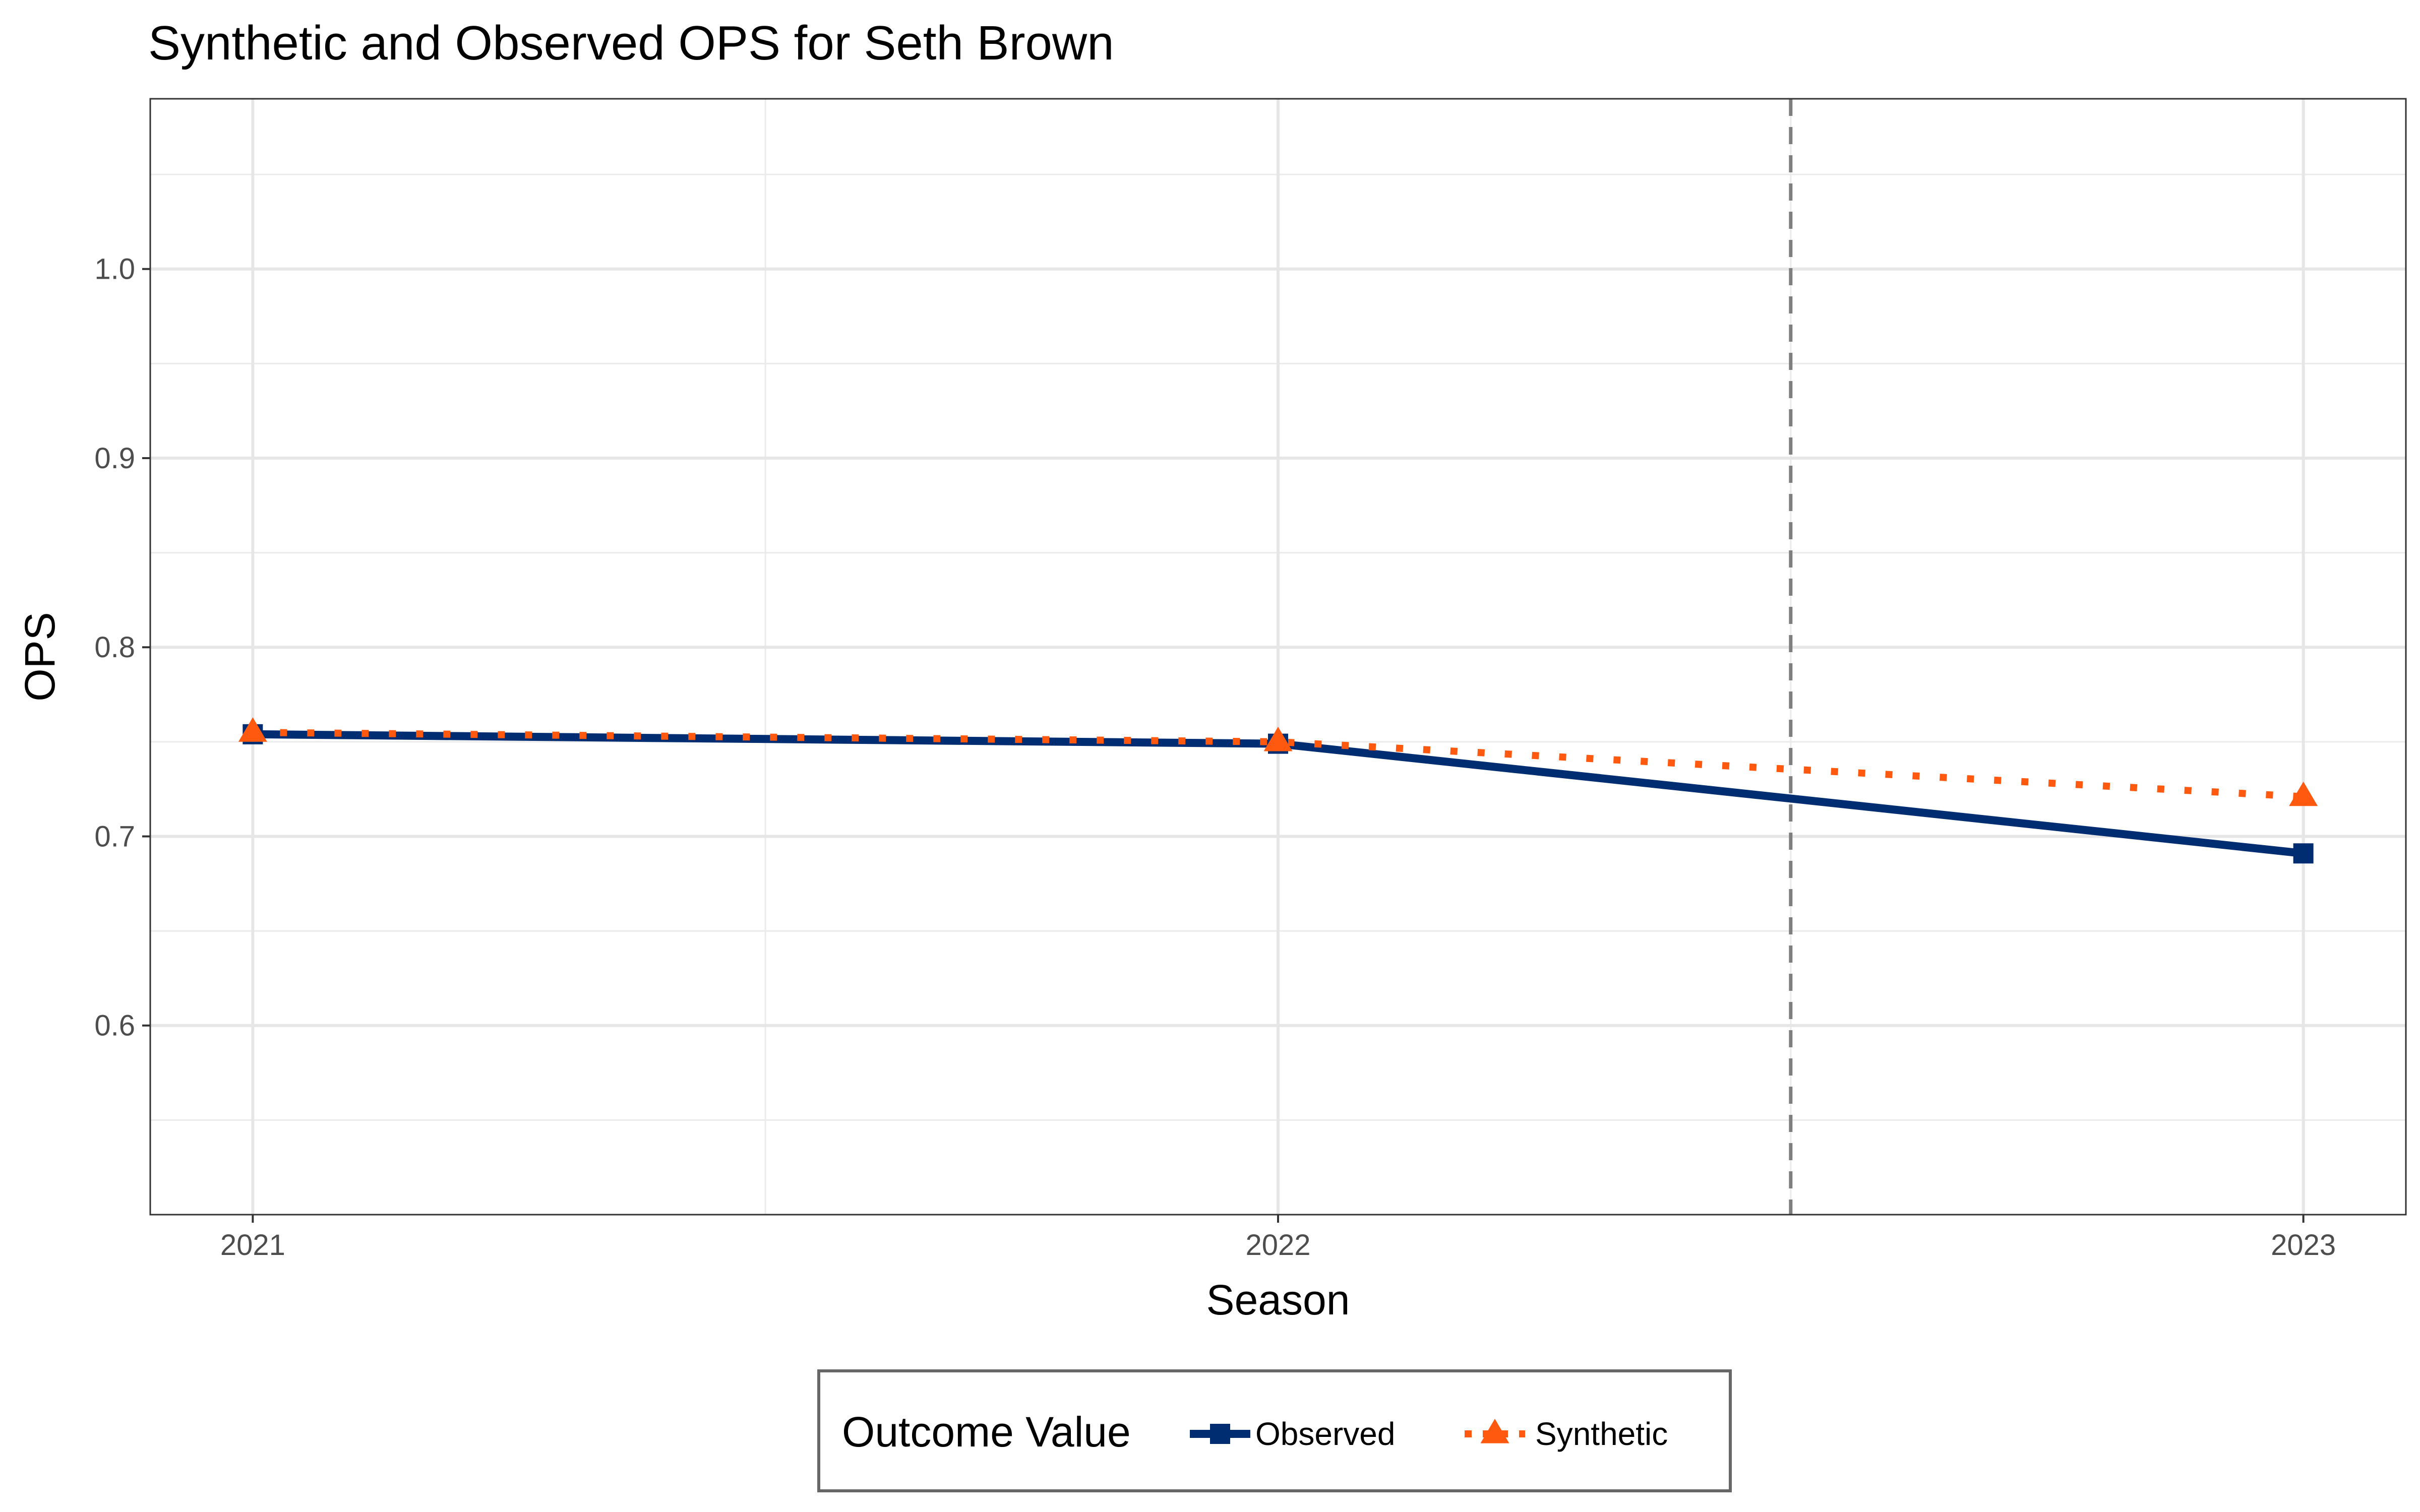 The image size is (2420, 1512). I want to click on x-axis-title: Season, so click(1278, 1300).